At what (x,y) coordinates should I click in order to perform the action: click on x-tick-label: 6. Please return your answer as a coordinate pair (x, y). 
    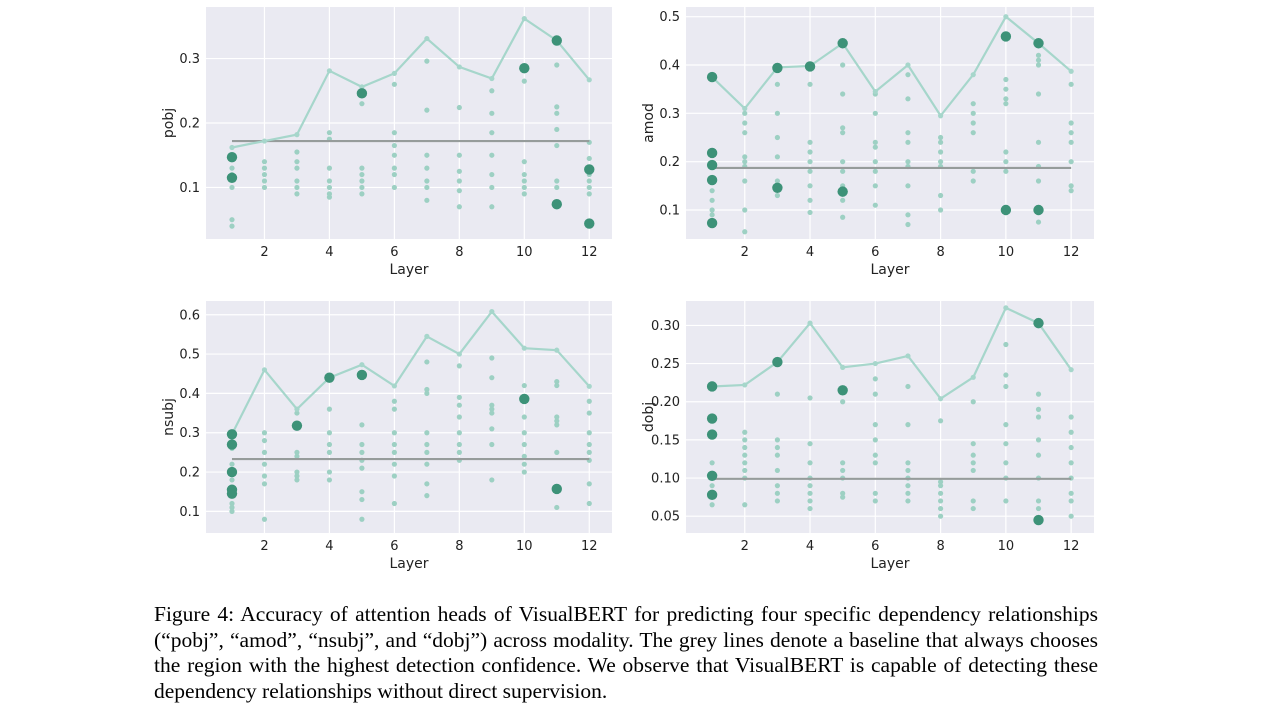
    Looking at the image, I should click on (875, 546).